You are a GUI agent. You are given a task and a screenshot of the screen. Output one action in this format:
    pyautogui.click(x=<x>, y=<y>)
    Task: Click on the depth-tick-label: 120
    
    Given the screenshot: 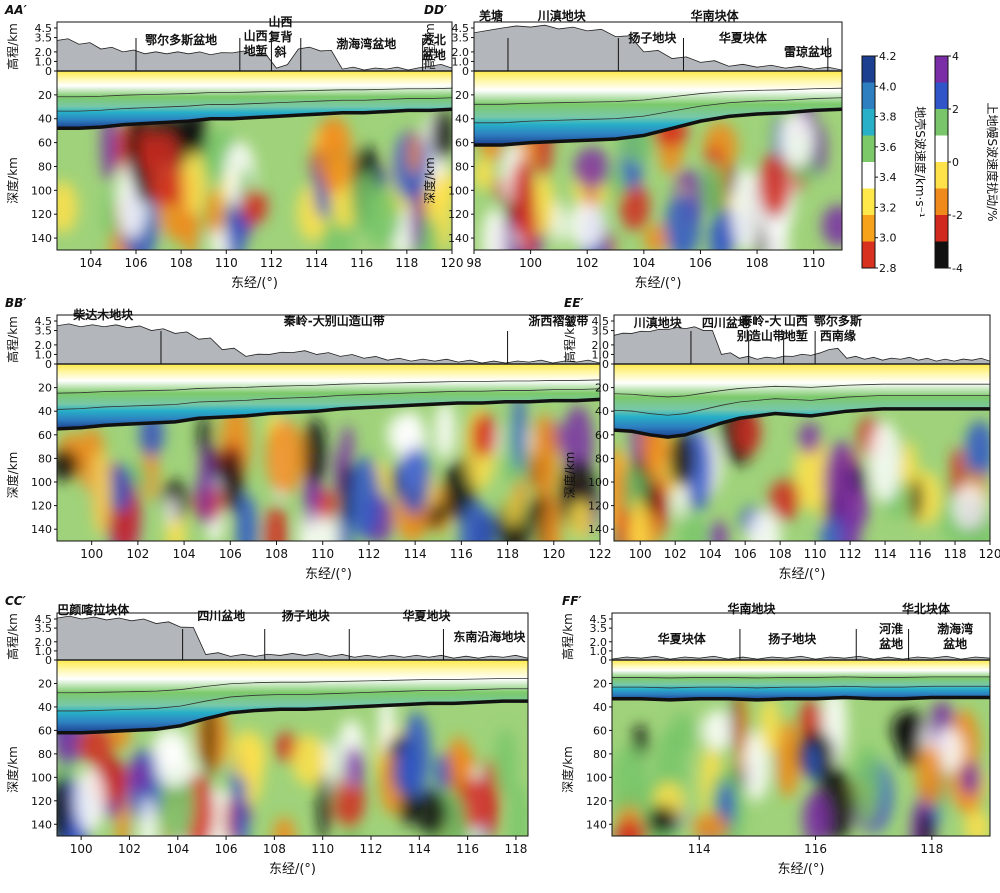 What is the action you would take?
    pyautogui.click(x=596, y=801)
    